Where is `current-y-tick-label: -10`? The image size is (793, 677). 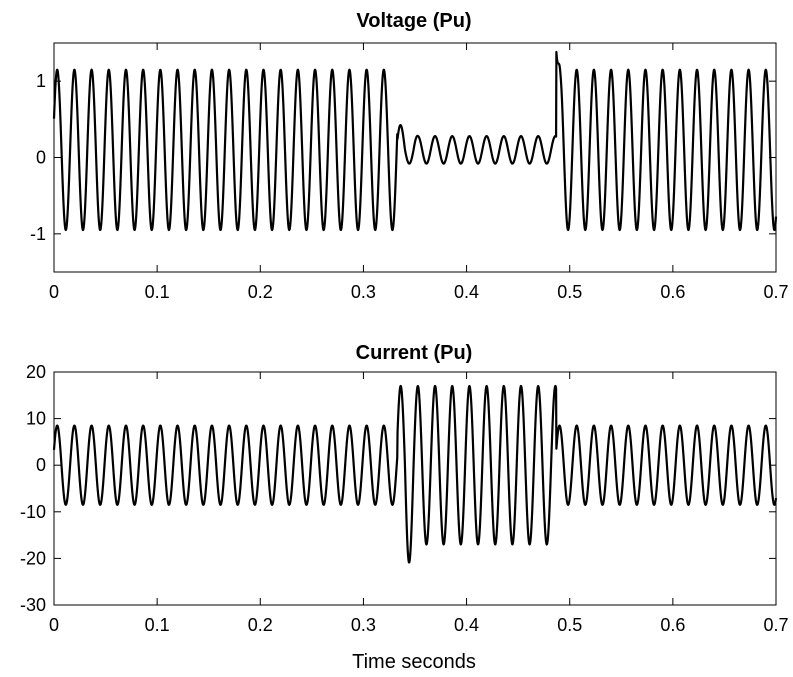 current-y-tick-label: -10 is located at coordinates (33, 512).